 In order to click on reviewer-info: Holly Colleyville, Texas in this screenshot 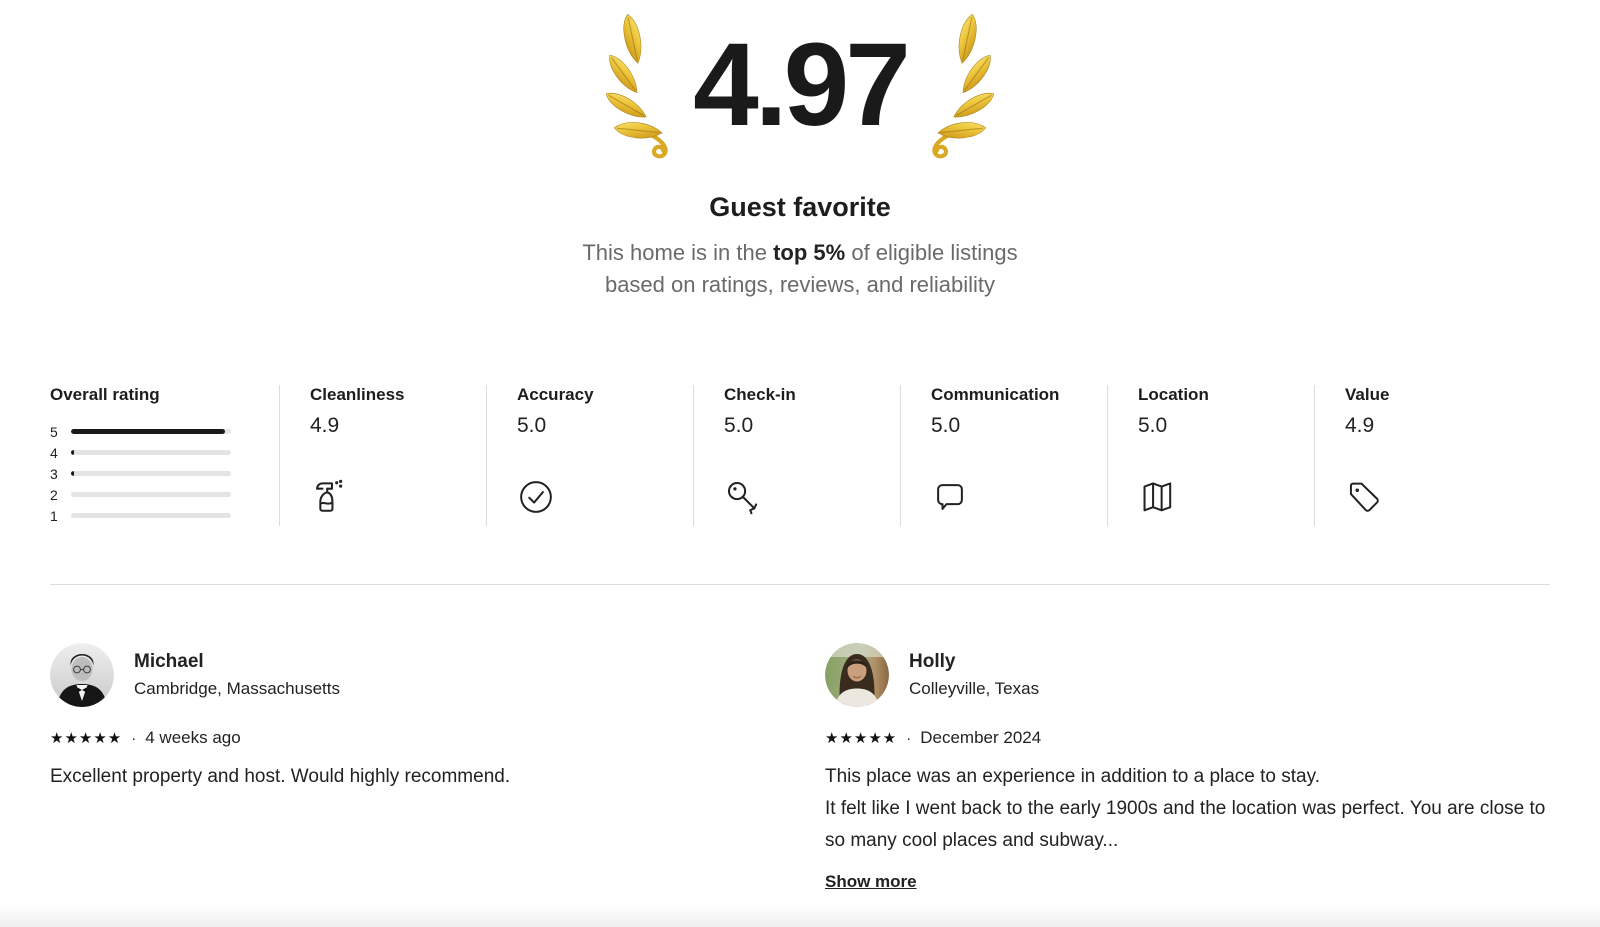, I will do `click(974, 675)`.